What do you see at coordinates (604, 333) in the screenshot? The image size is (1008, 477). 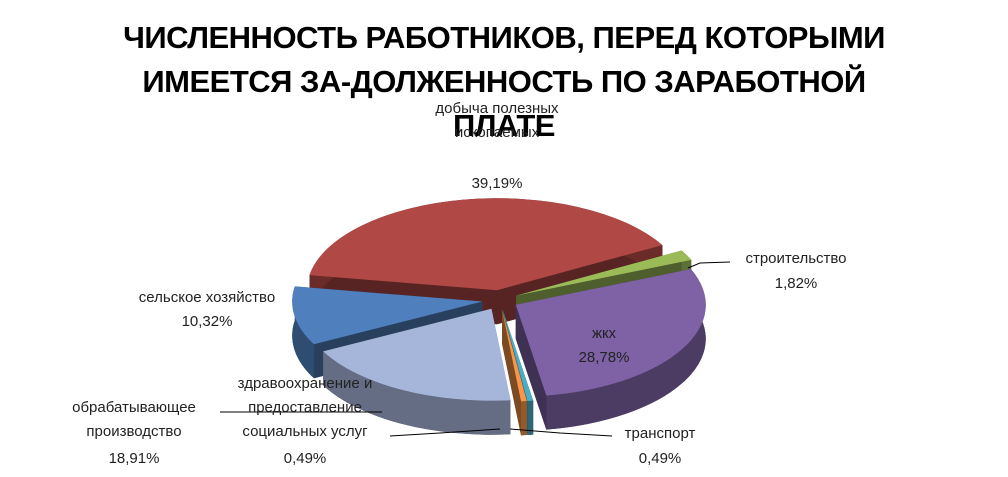 I see `category-label: жкх` at bounding box center [604, 333].